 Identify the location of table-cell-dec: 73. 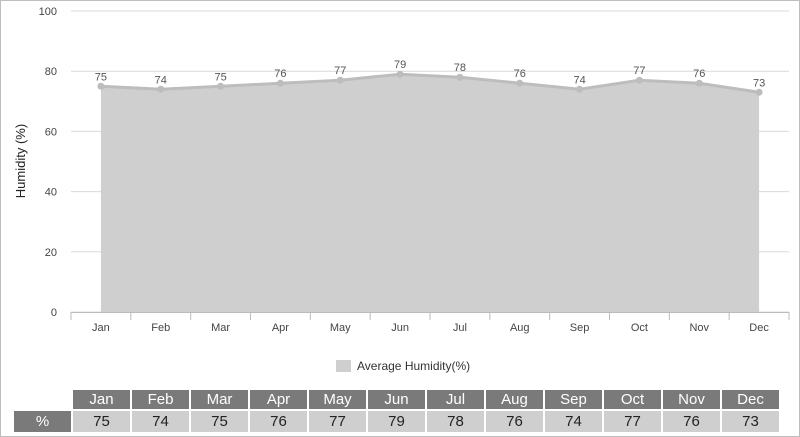
(750, 421).